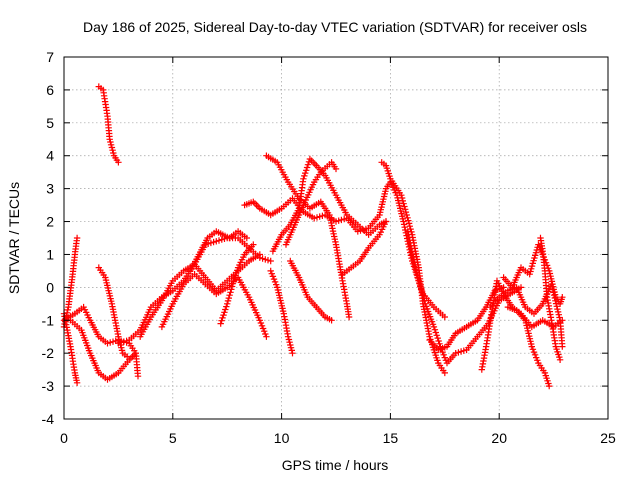 The height and width of the screenshot is (480, 640). I want to click on x-tick-label: 5, so click(173, 438).